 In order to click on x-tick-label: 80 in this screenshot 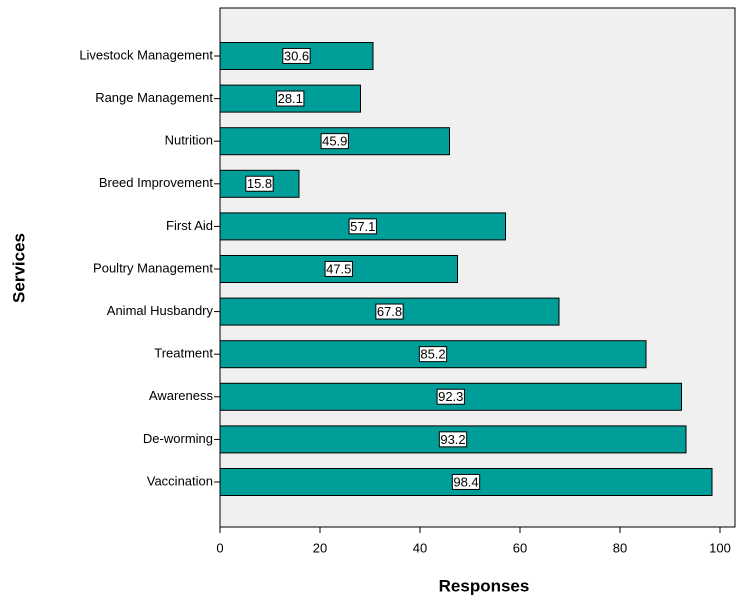, I will do `click(620, 547)`.